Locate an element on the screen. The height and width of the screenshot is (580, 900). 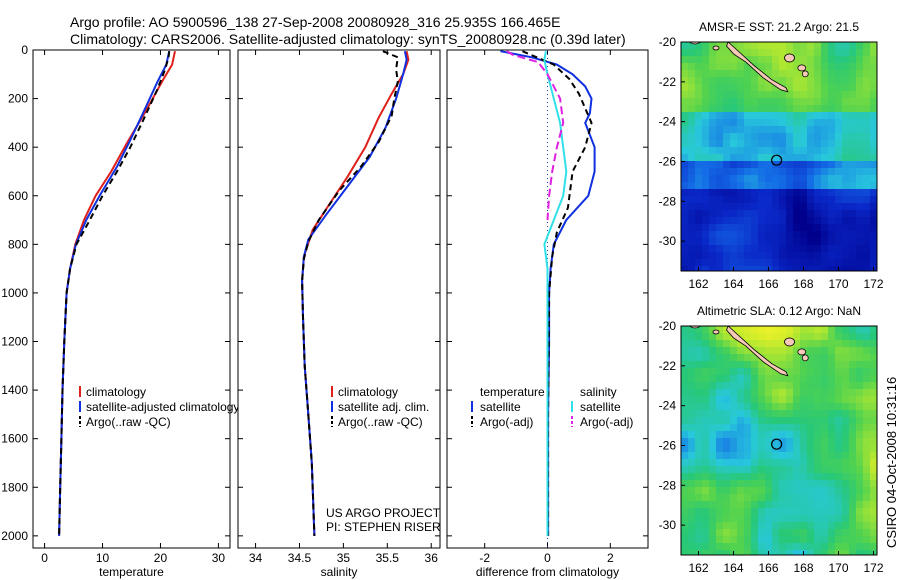
x-tick-label-temperature: 0 is located at coordinates (44, 558).